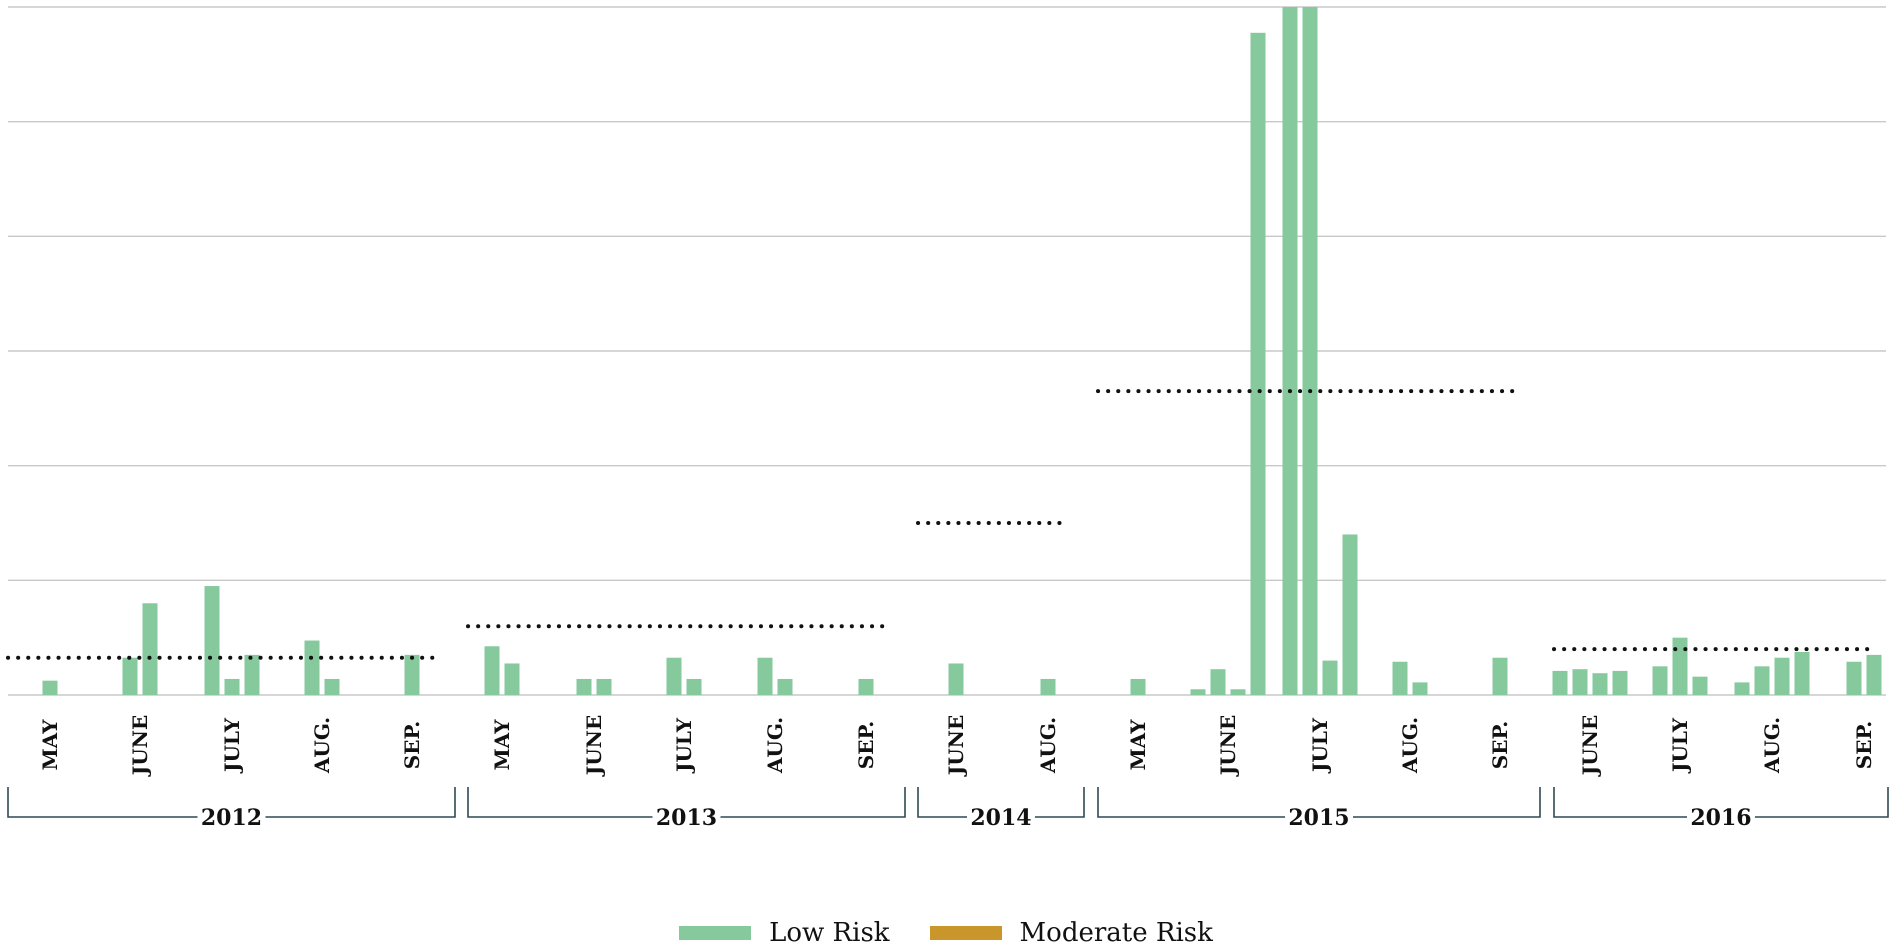 This screenshot has width=1892, height=948. Describe the element at coordinates (1000, 818) in the screenshot. I see `year-label: 2014` at that location.